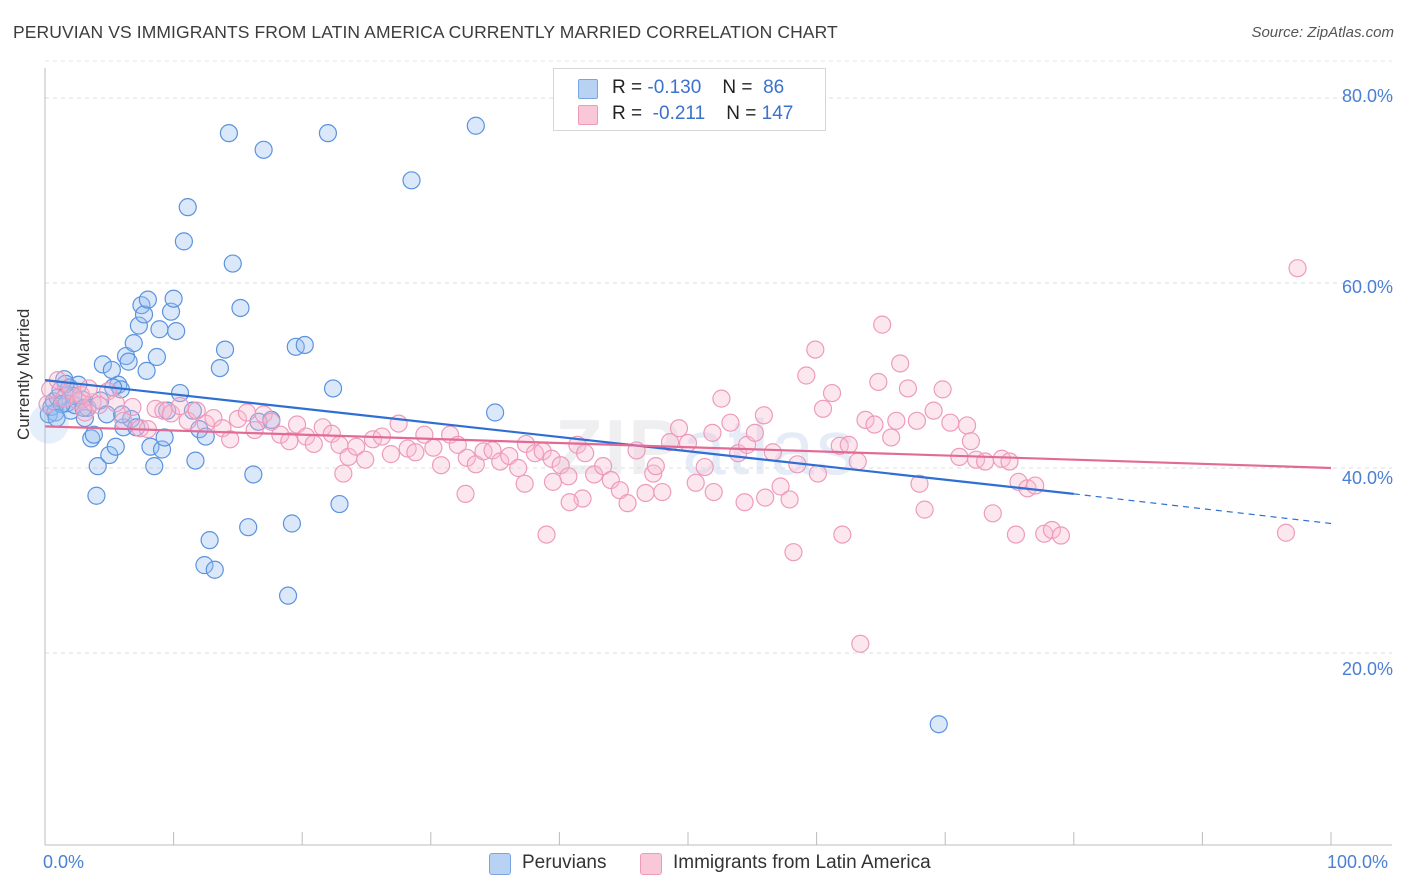  I want to click on correlation-legend: R = -0.130 N = 86 R = -0.211 N = 147, so click(689, 99).